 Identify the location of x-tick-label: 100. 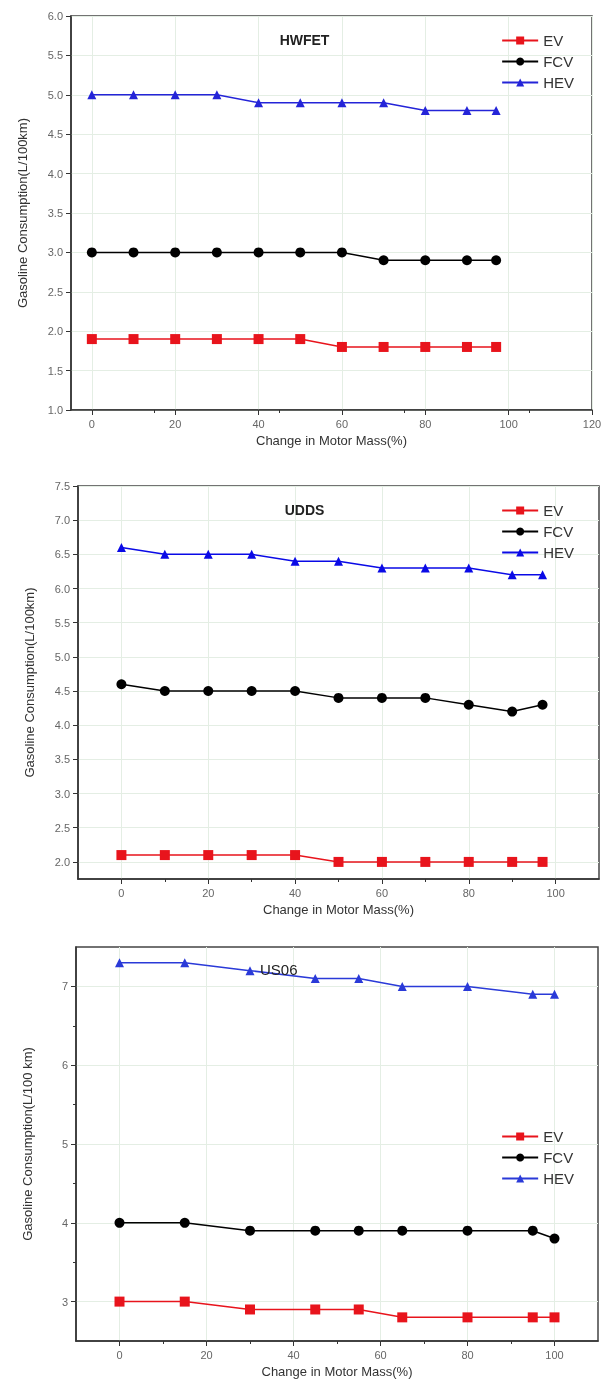
(554, 1354).